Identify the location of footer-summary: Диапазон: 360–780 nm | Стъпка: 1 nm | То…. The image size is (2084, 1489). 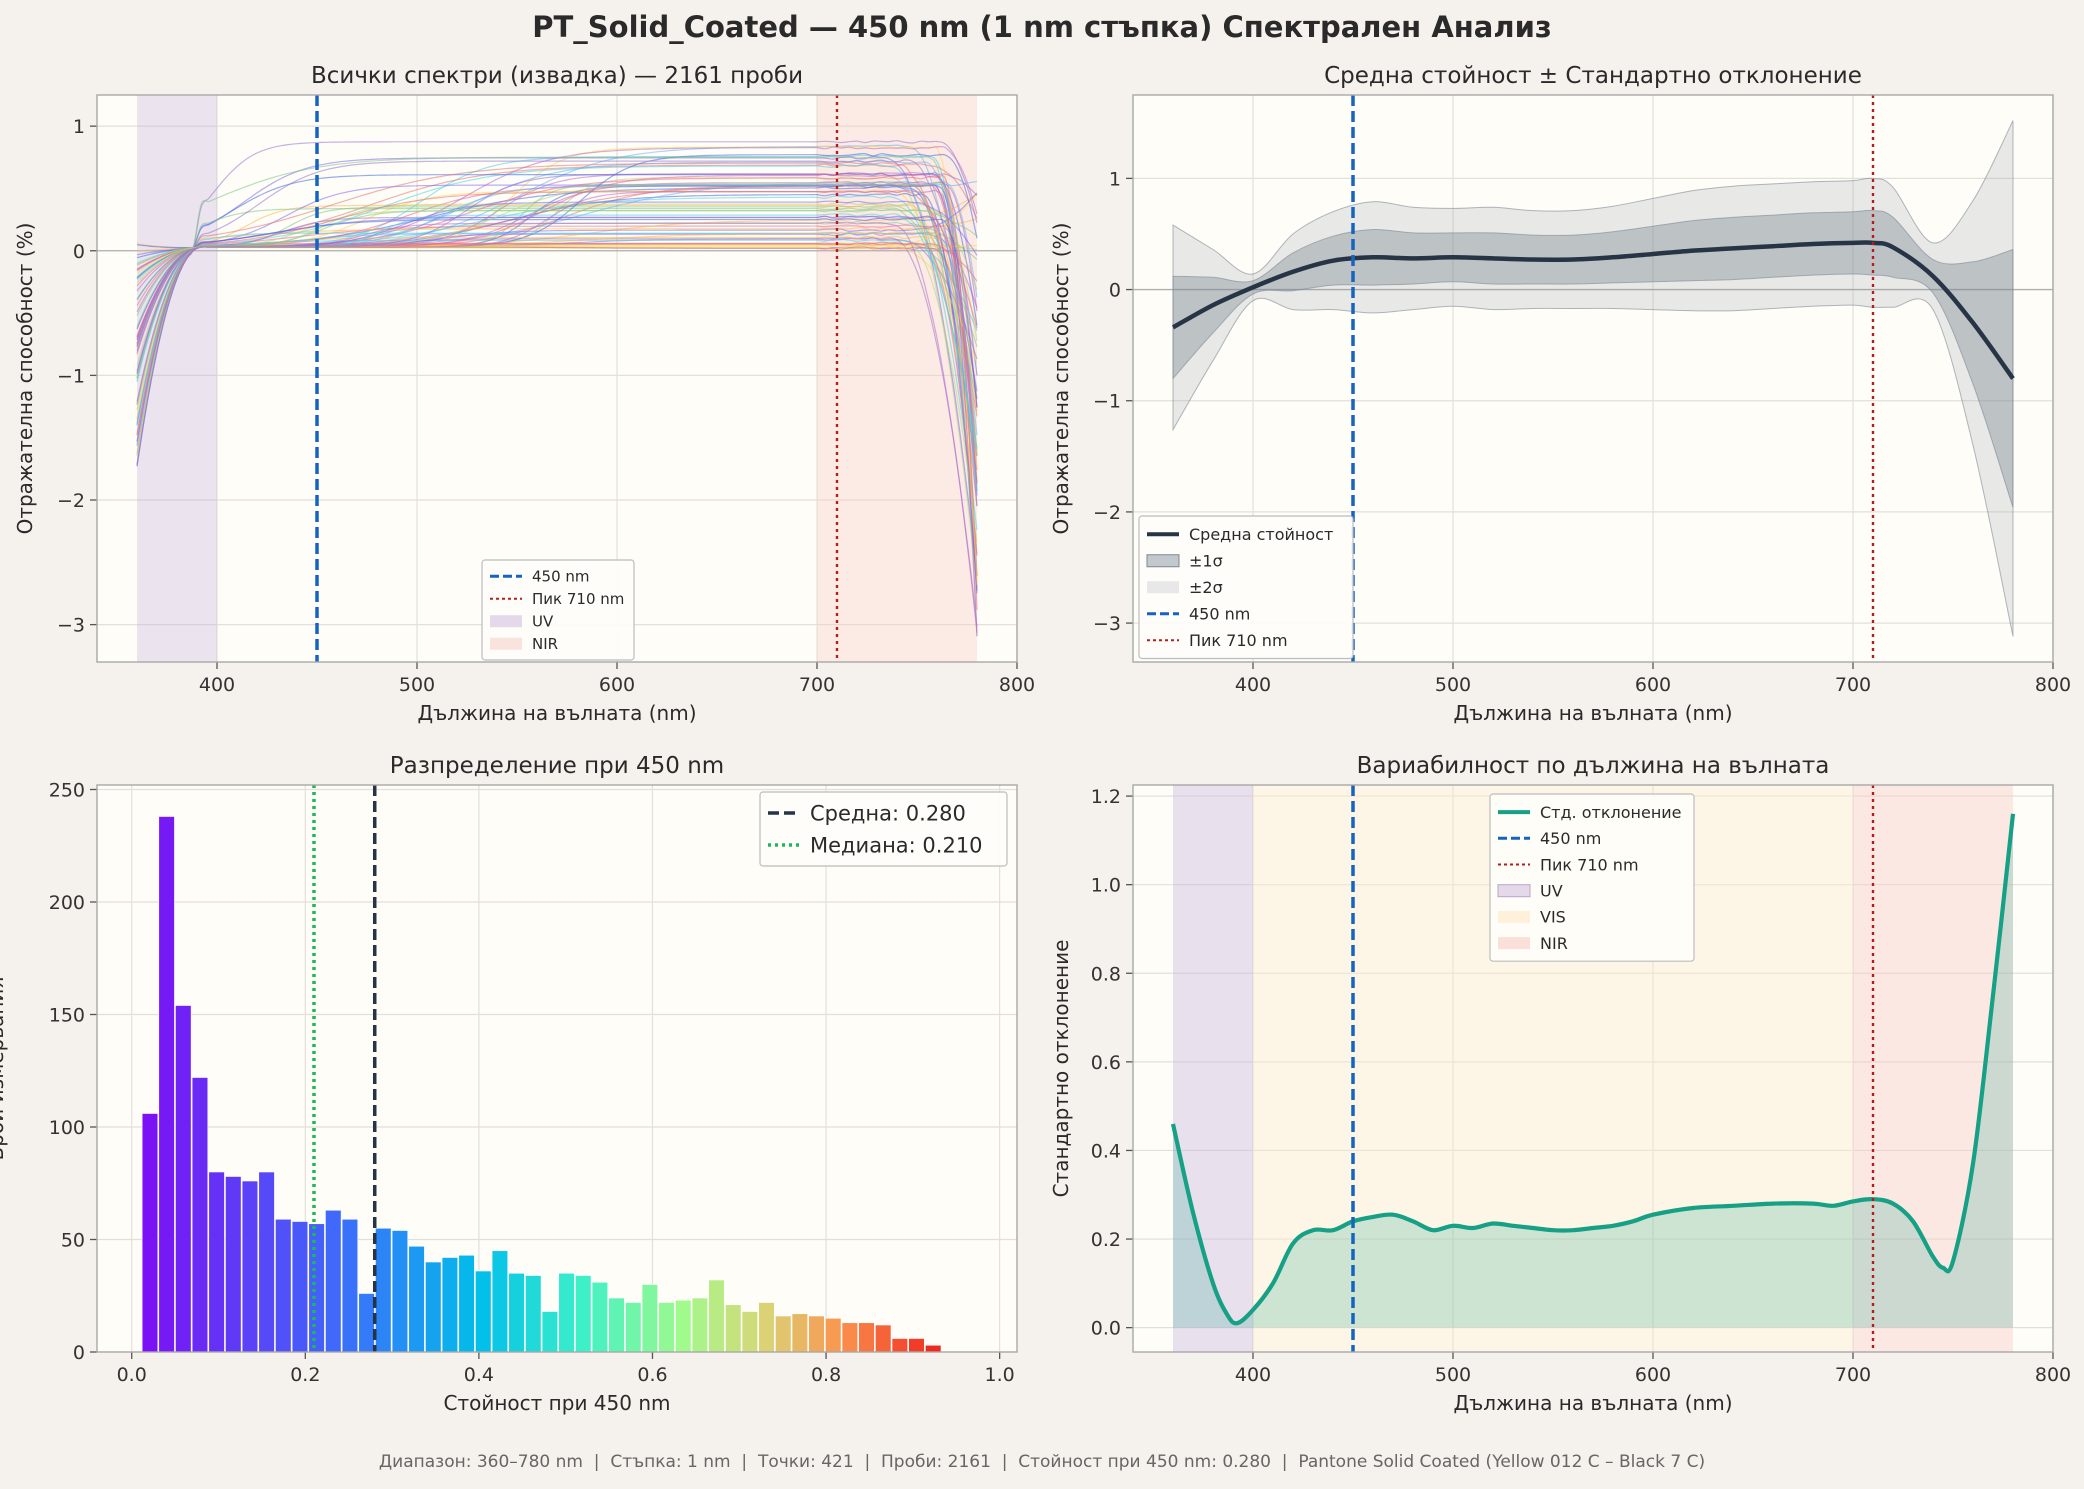
(1042, 1462).